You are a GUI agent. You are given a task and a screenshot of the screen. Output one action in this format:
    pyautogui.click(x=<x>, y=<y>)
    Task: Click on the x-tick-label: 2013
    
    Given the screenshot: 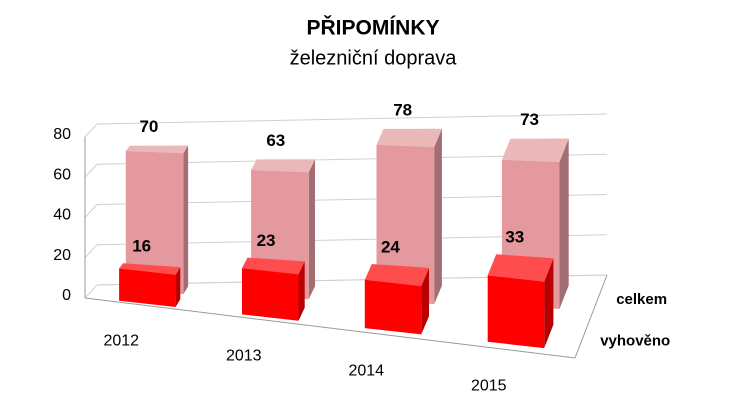 What is the action you would take?
    pyautogui.click(x=244, y=356)
    